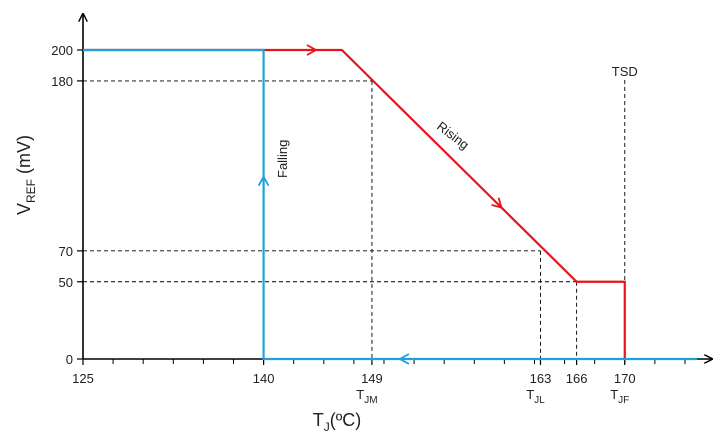 The image size is (725, 434). Describe the element at coordinates (619, 396) in the screenshot. I see `x-tick-sublabel-JF: TJF` at that location.